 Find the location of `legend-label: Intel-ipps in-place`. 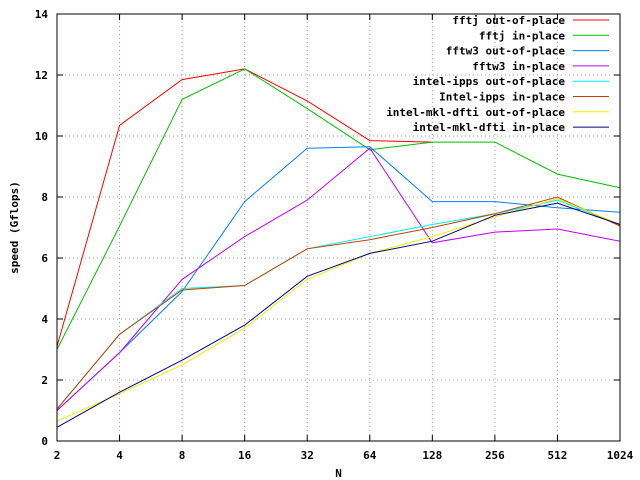

legend-label: Intel-ipps in-place is located at coordinates (502, 97).